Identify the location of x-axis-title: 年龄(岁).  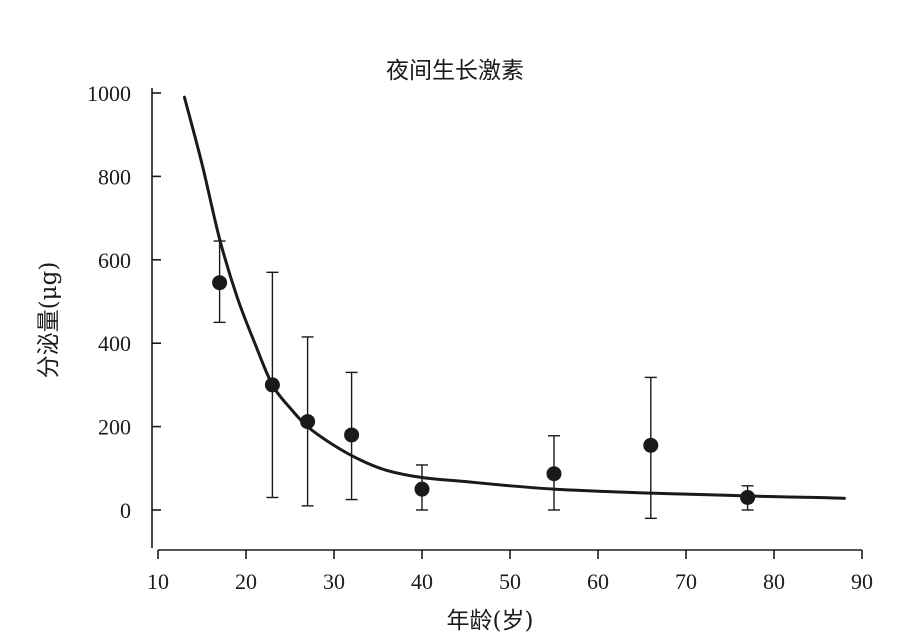
(490, 621).